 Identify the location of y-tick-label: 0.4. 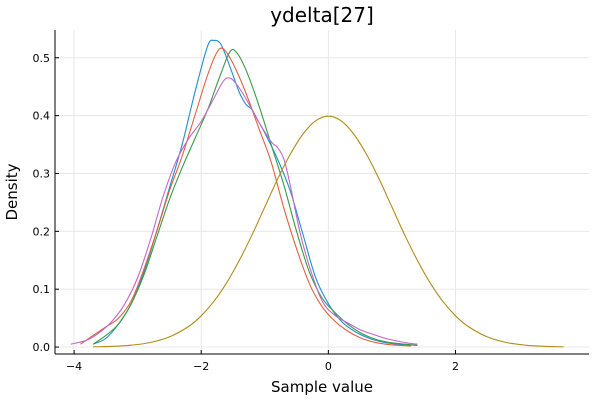
(42, 116).